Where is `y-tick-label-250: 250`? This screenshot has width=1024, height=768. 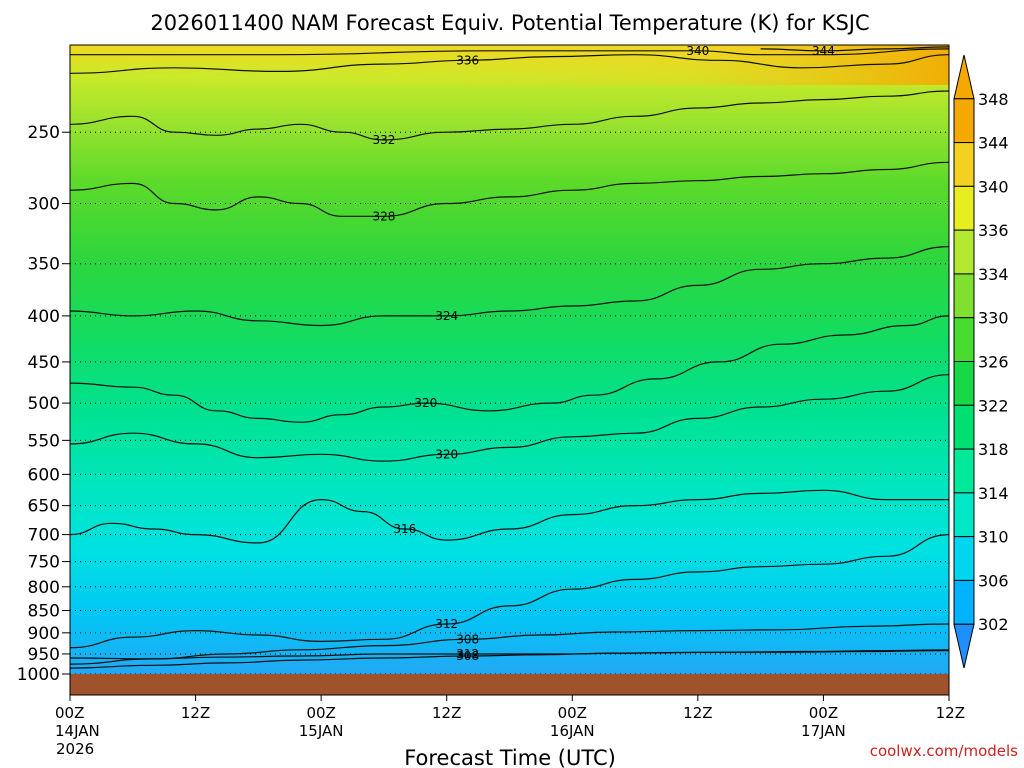
y-tick-label-250: 250 is located at coordinates (44, 133).